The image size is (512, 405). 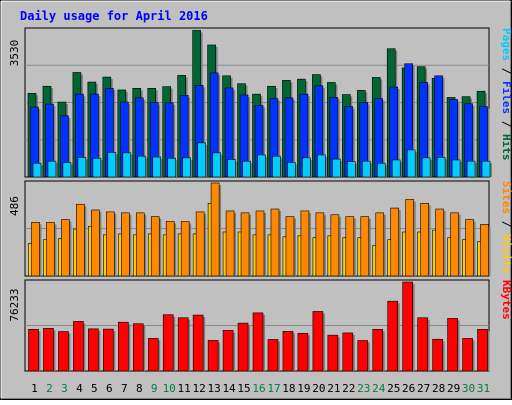 I want to click on day-label: 3, so click(x=64, y=388).